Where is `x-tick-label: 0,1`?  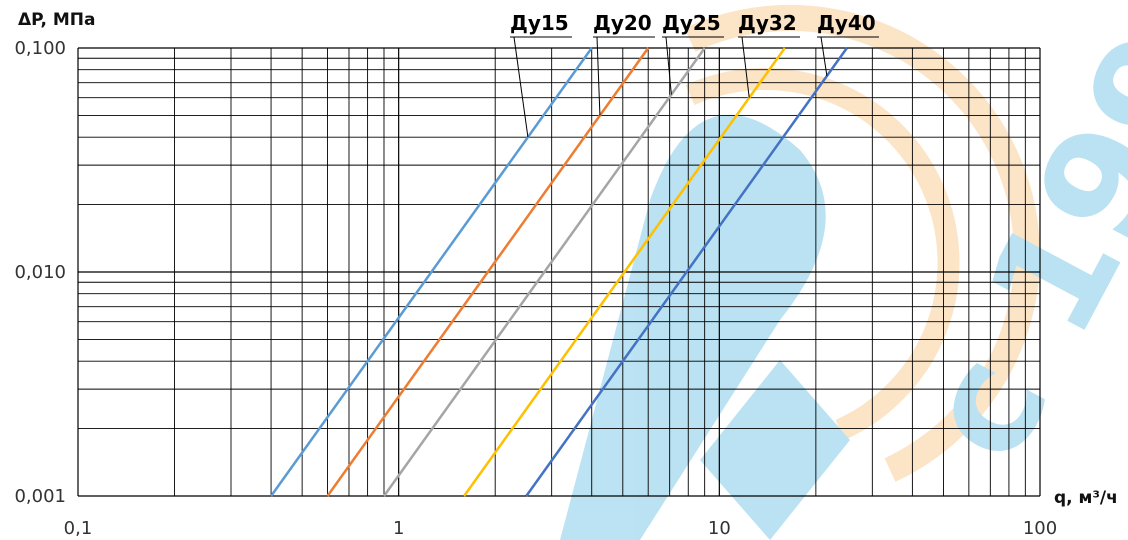 x-tick-label: 0,1 is located at coordinates (78, 528).